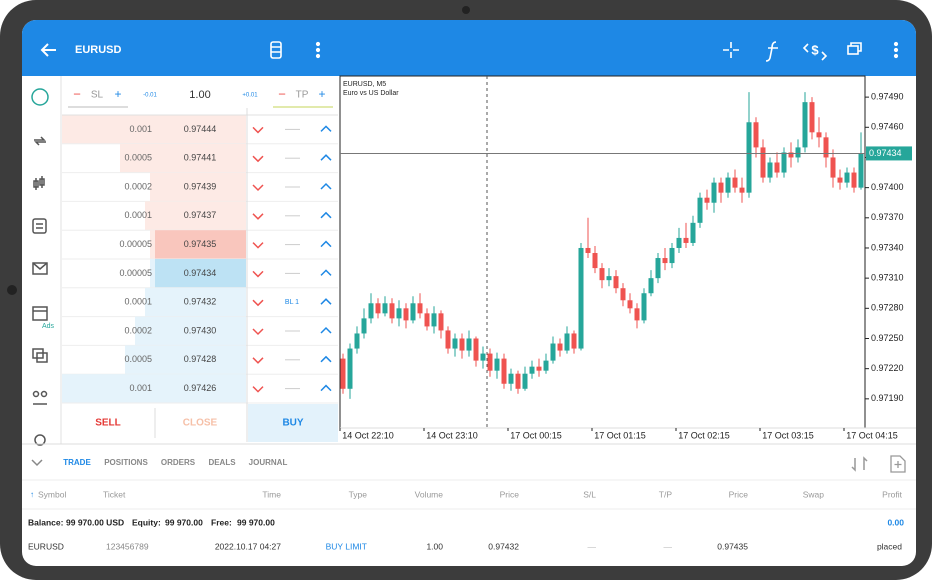 The height and width of the screenshot is (580, 932). I want to click on sidebar-icons, so click(40, 267).